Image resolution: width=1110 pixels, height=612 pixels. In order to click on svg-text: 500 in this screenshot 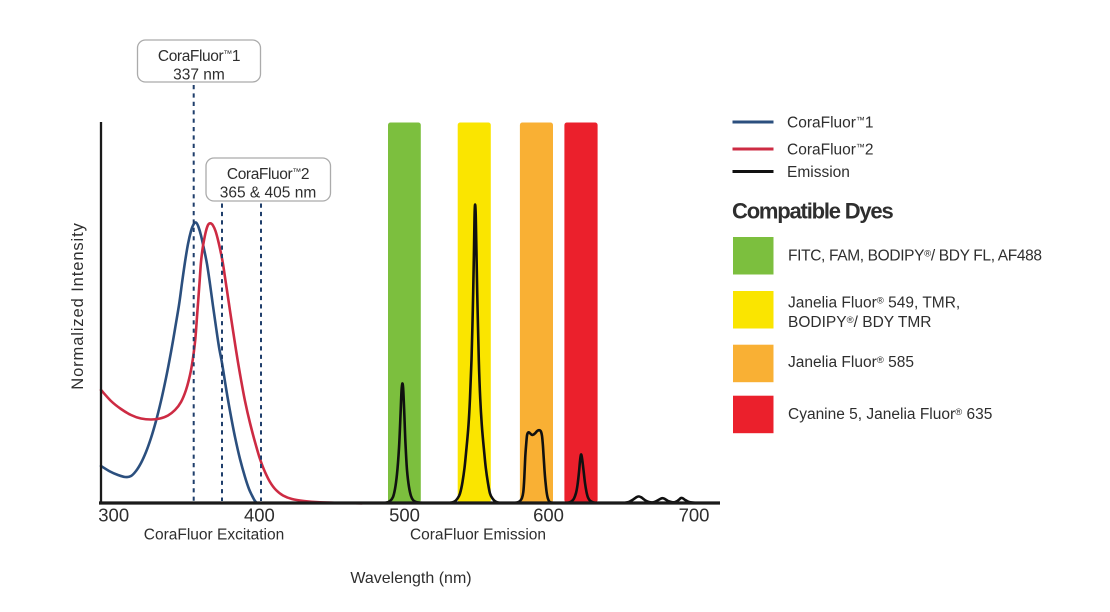, I will do `click(404, 515)`.